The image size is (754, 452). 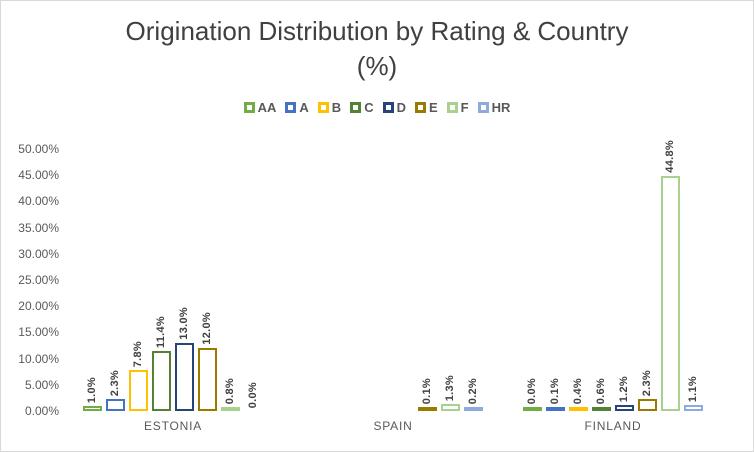 I want to click on bar-slot-finland-d: 1.2%, so click(x=624, y=280).